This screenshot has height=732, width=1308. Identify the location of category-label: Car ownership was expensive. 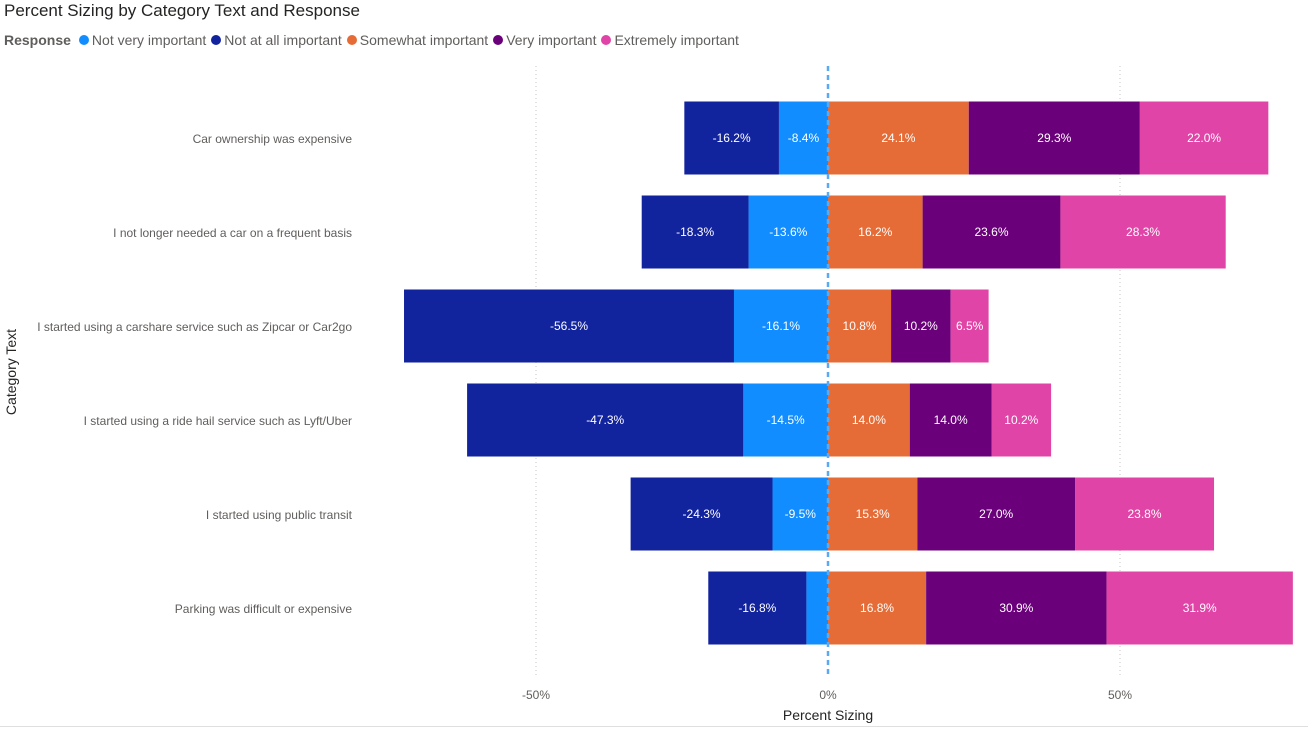
(273, 139).